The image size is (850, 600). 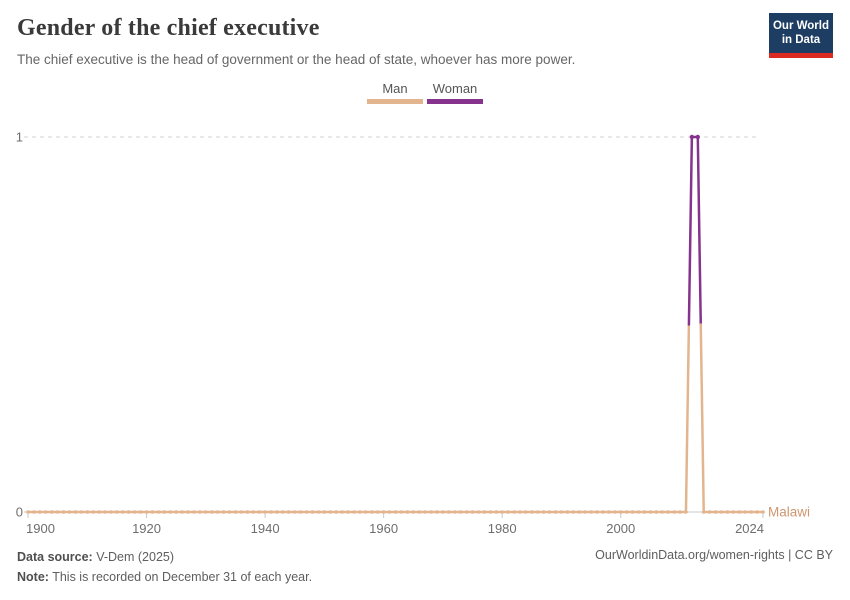 What do you see at coordinates (33, 577) in the screenshot?
I see `note-label: Note:` at bounding box center [33, 577].